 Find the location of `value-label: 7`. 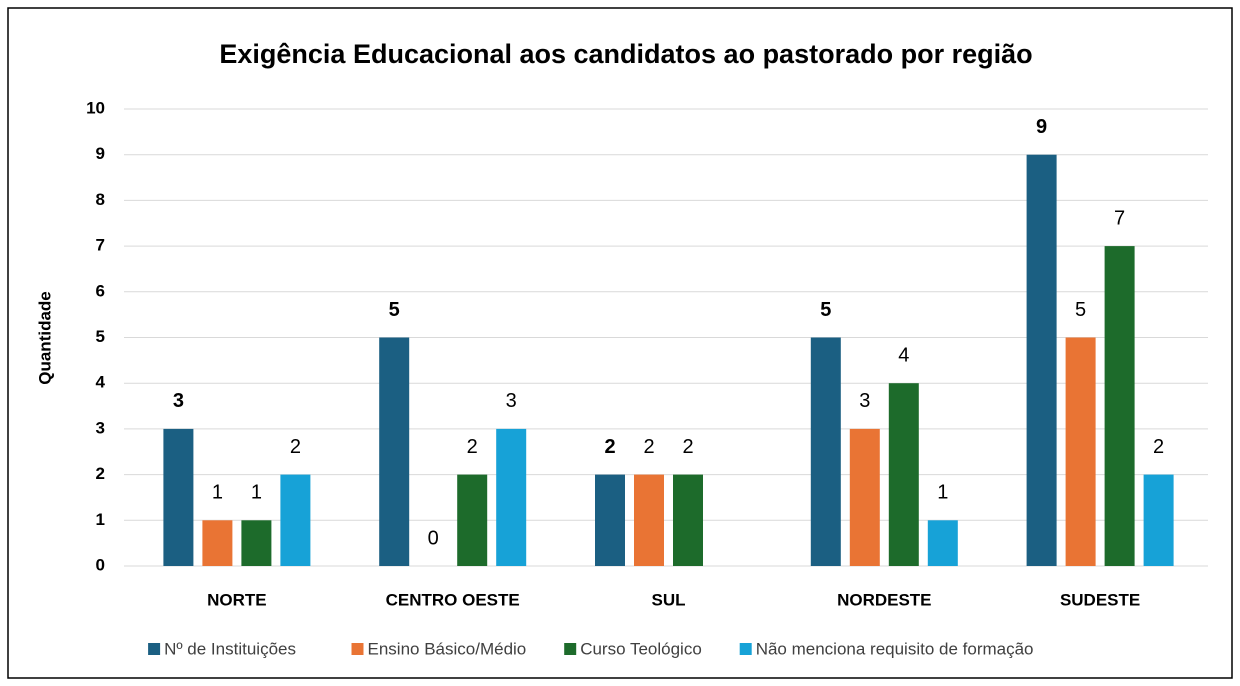

value-label: 7 is located at coordinates (1119, 218).